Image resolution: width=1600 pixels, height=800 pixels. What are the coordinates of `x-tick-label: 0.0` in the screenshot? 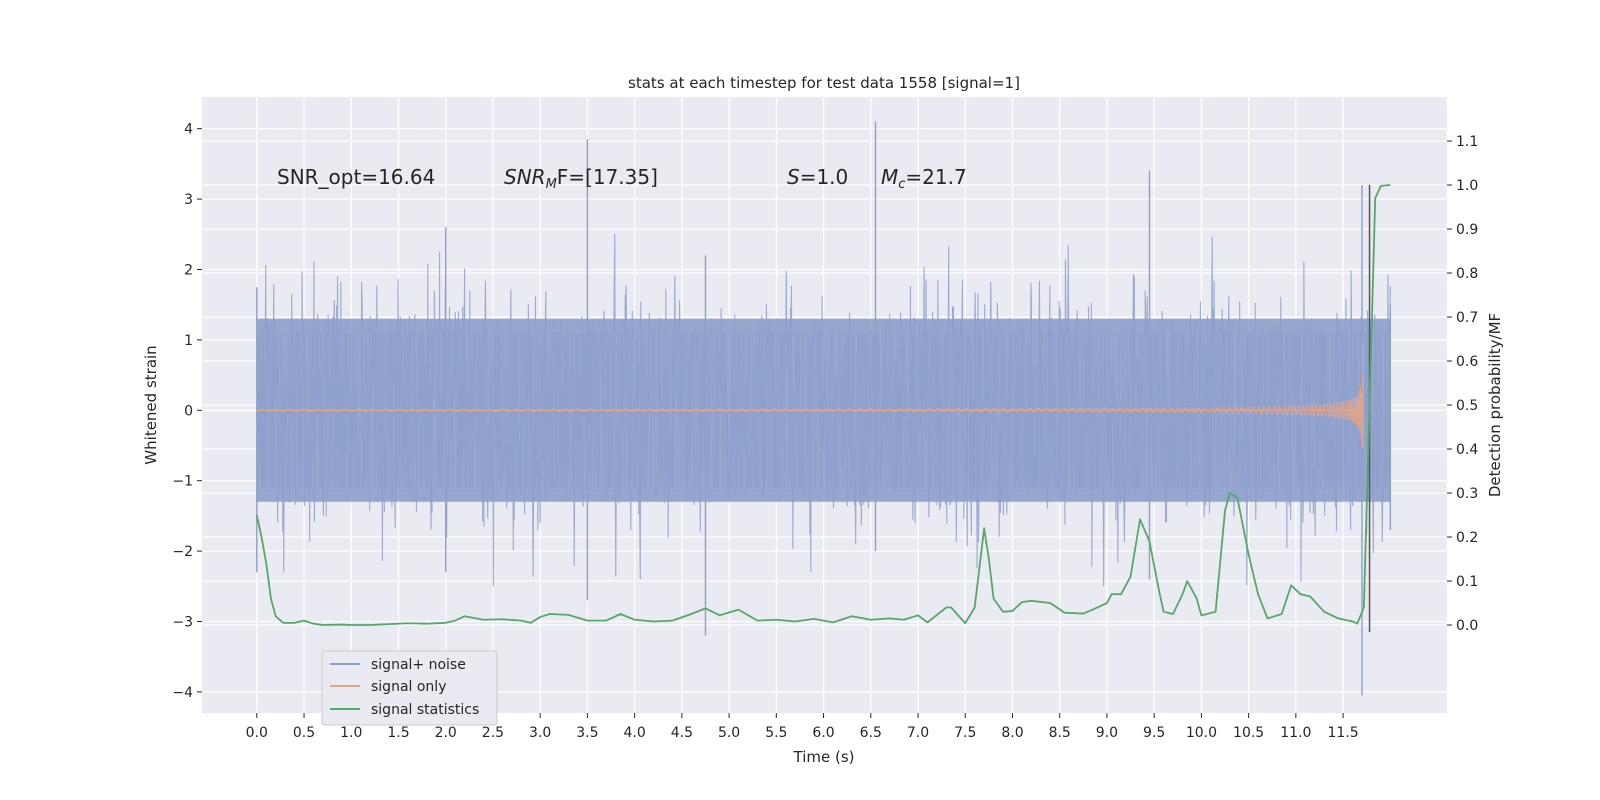 It's located at (257, 733).